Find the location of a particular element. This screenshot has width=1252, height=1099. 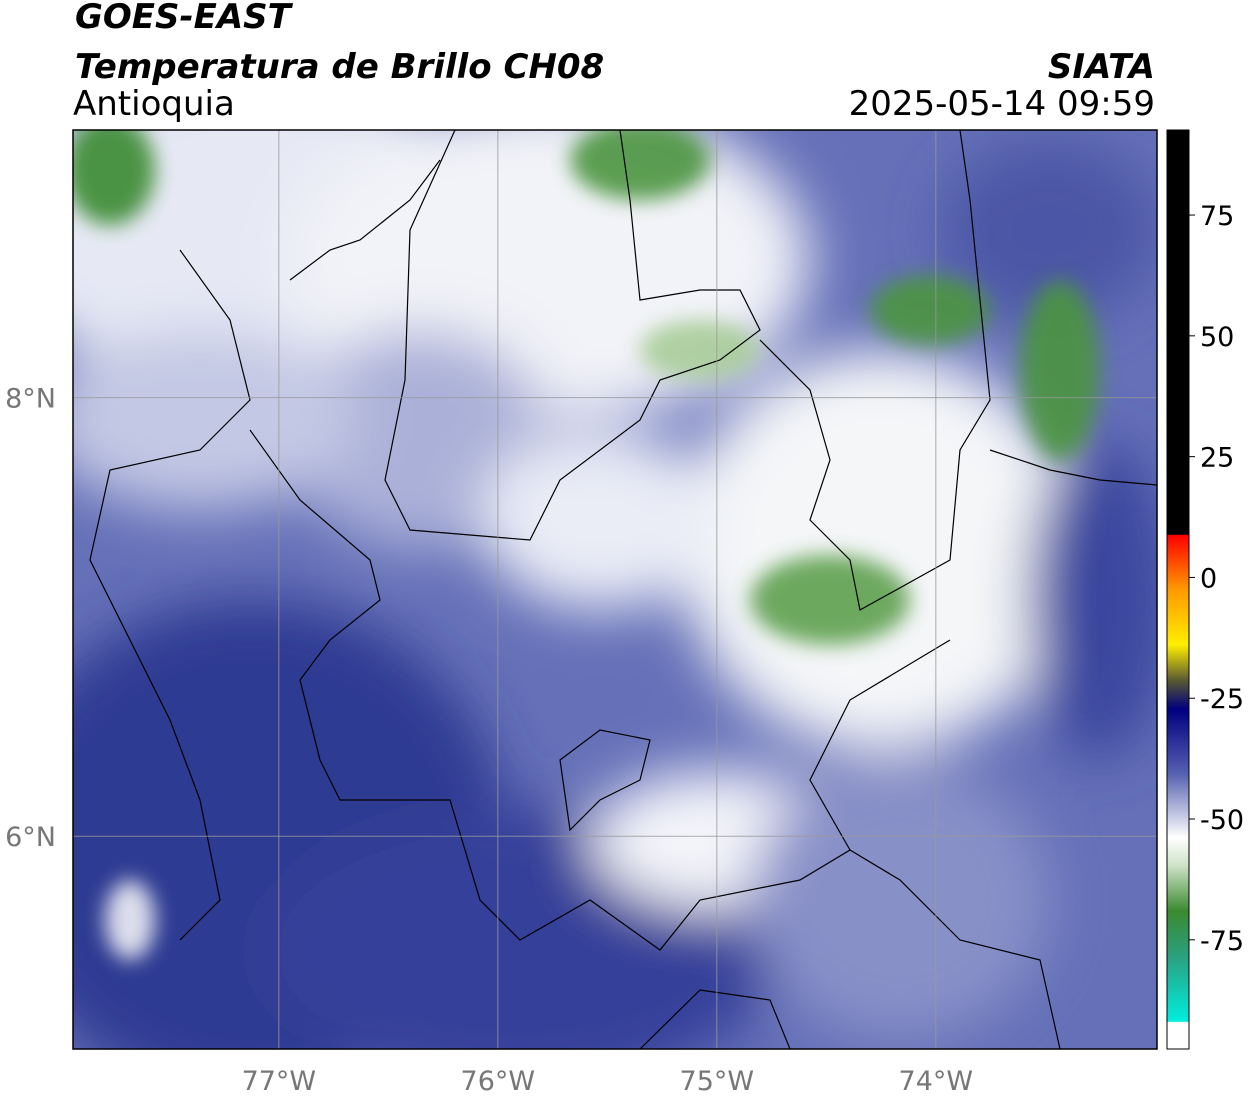

lon-tick-label: 76°W is located at coordinates (498, 1081).